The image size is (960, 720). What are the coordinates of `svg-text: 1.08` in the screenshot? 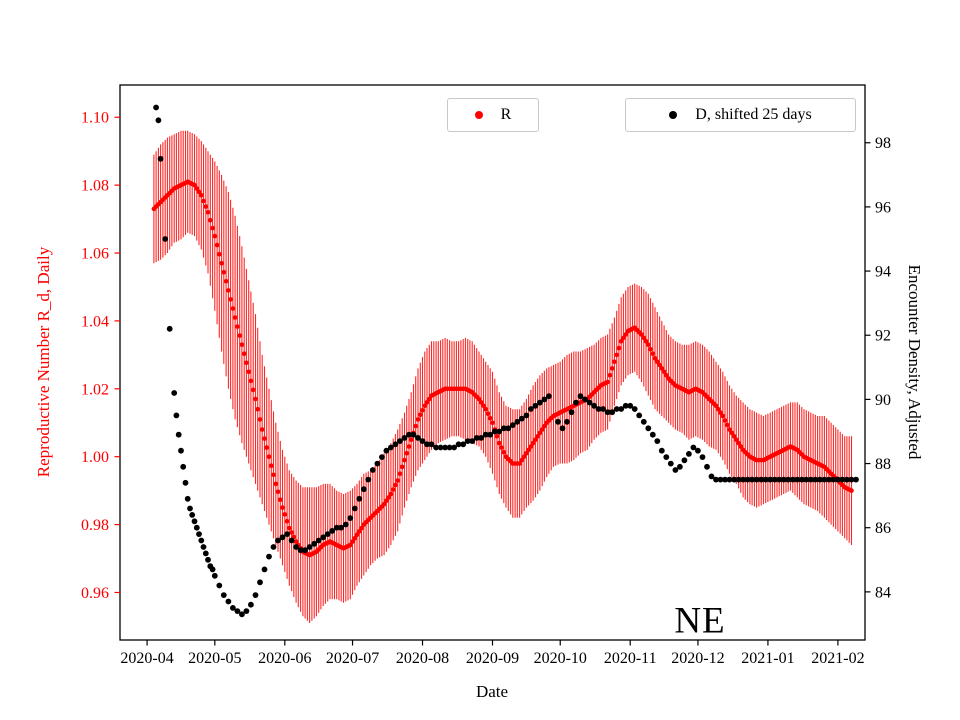 It's located at (95, 186).